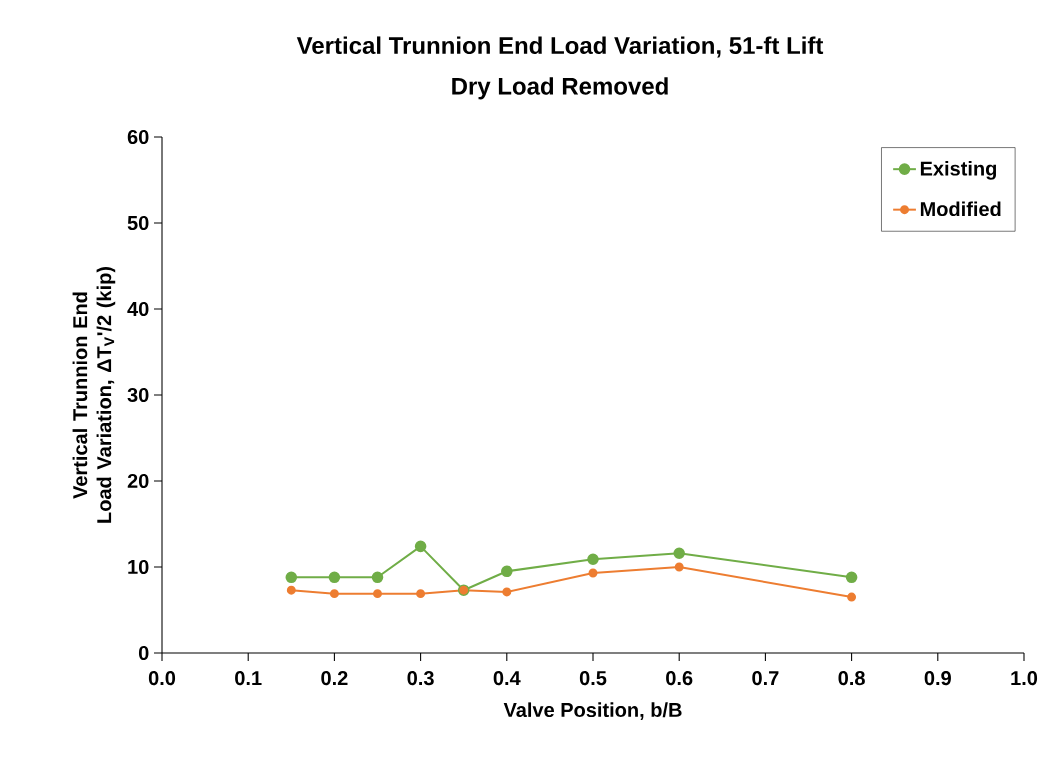 This screenshot has width=1051, height=767. I want to click on y-tick-label: 50, so click(138, 223).